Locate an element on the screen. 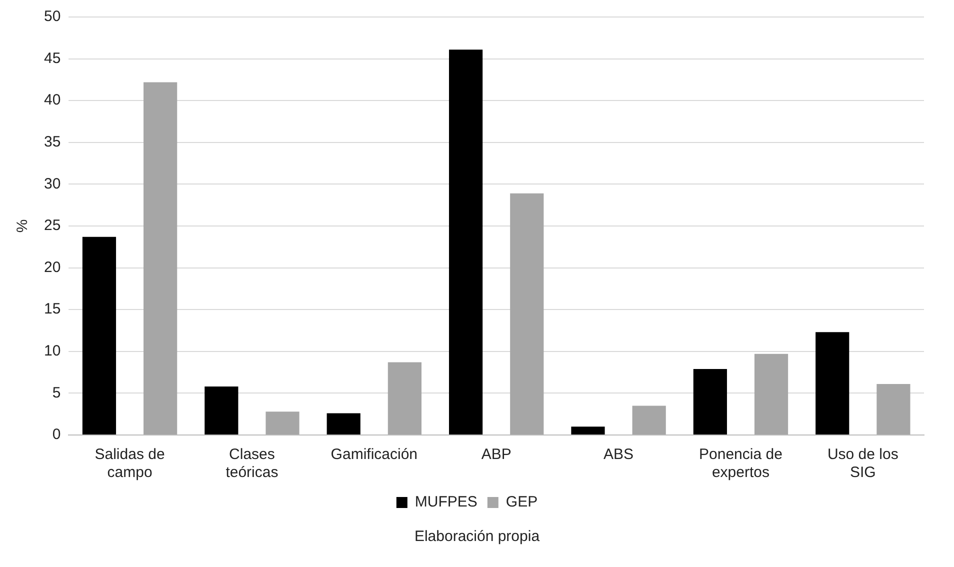  x-tick-label: Uso de los SIG is located at coordinates (862, 464).